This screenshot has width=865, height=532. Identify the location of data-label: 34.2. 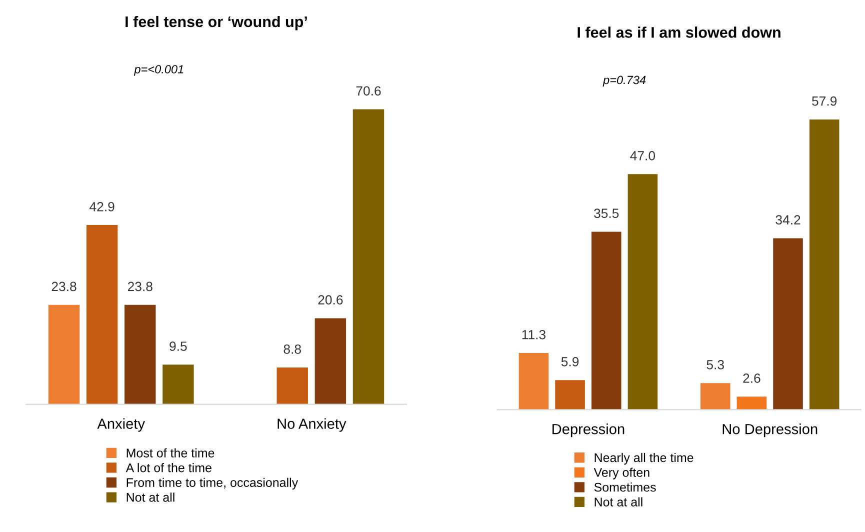
(788, 220).